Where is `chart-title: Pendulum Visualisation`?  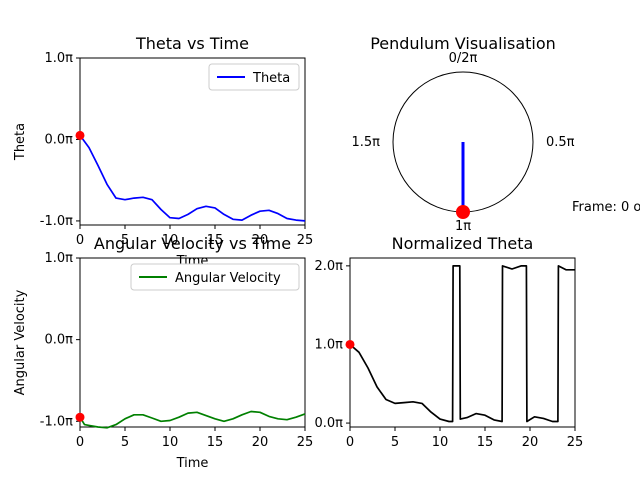
chart-title: Pendulum Visualisation is located at coordinates (463, 43).